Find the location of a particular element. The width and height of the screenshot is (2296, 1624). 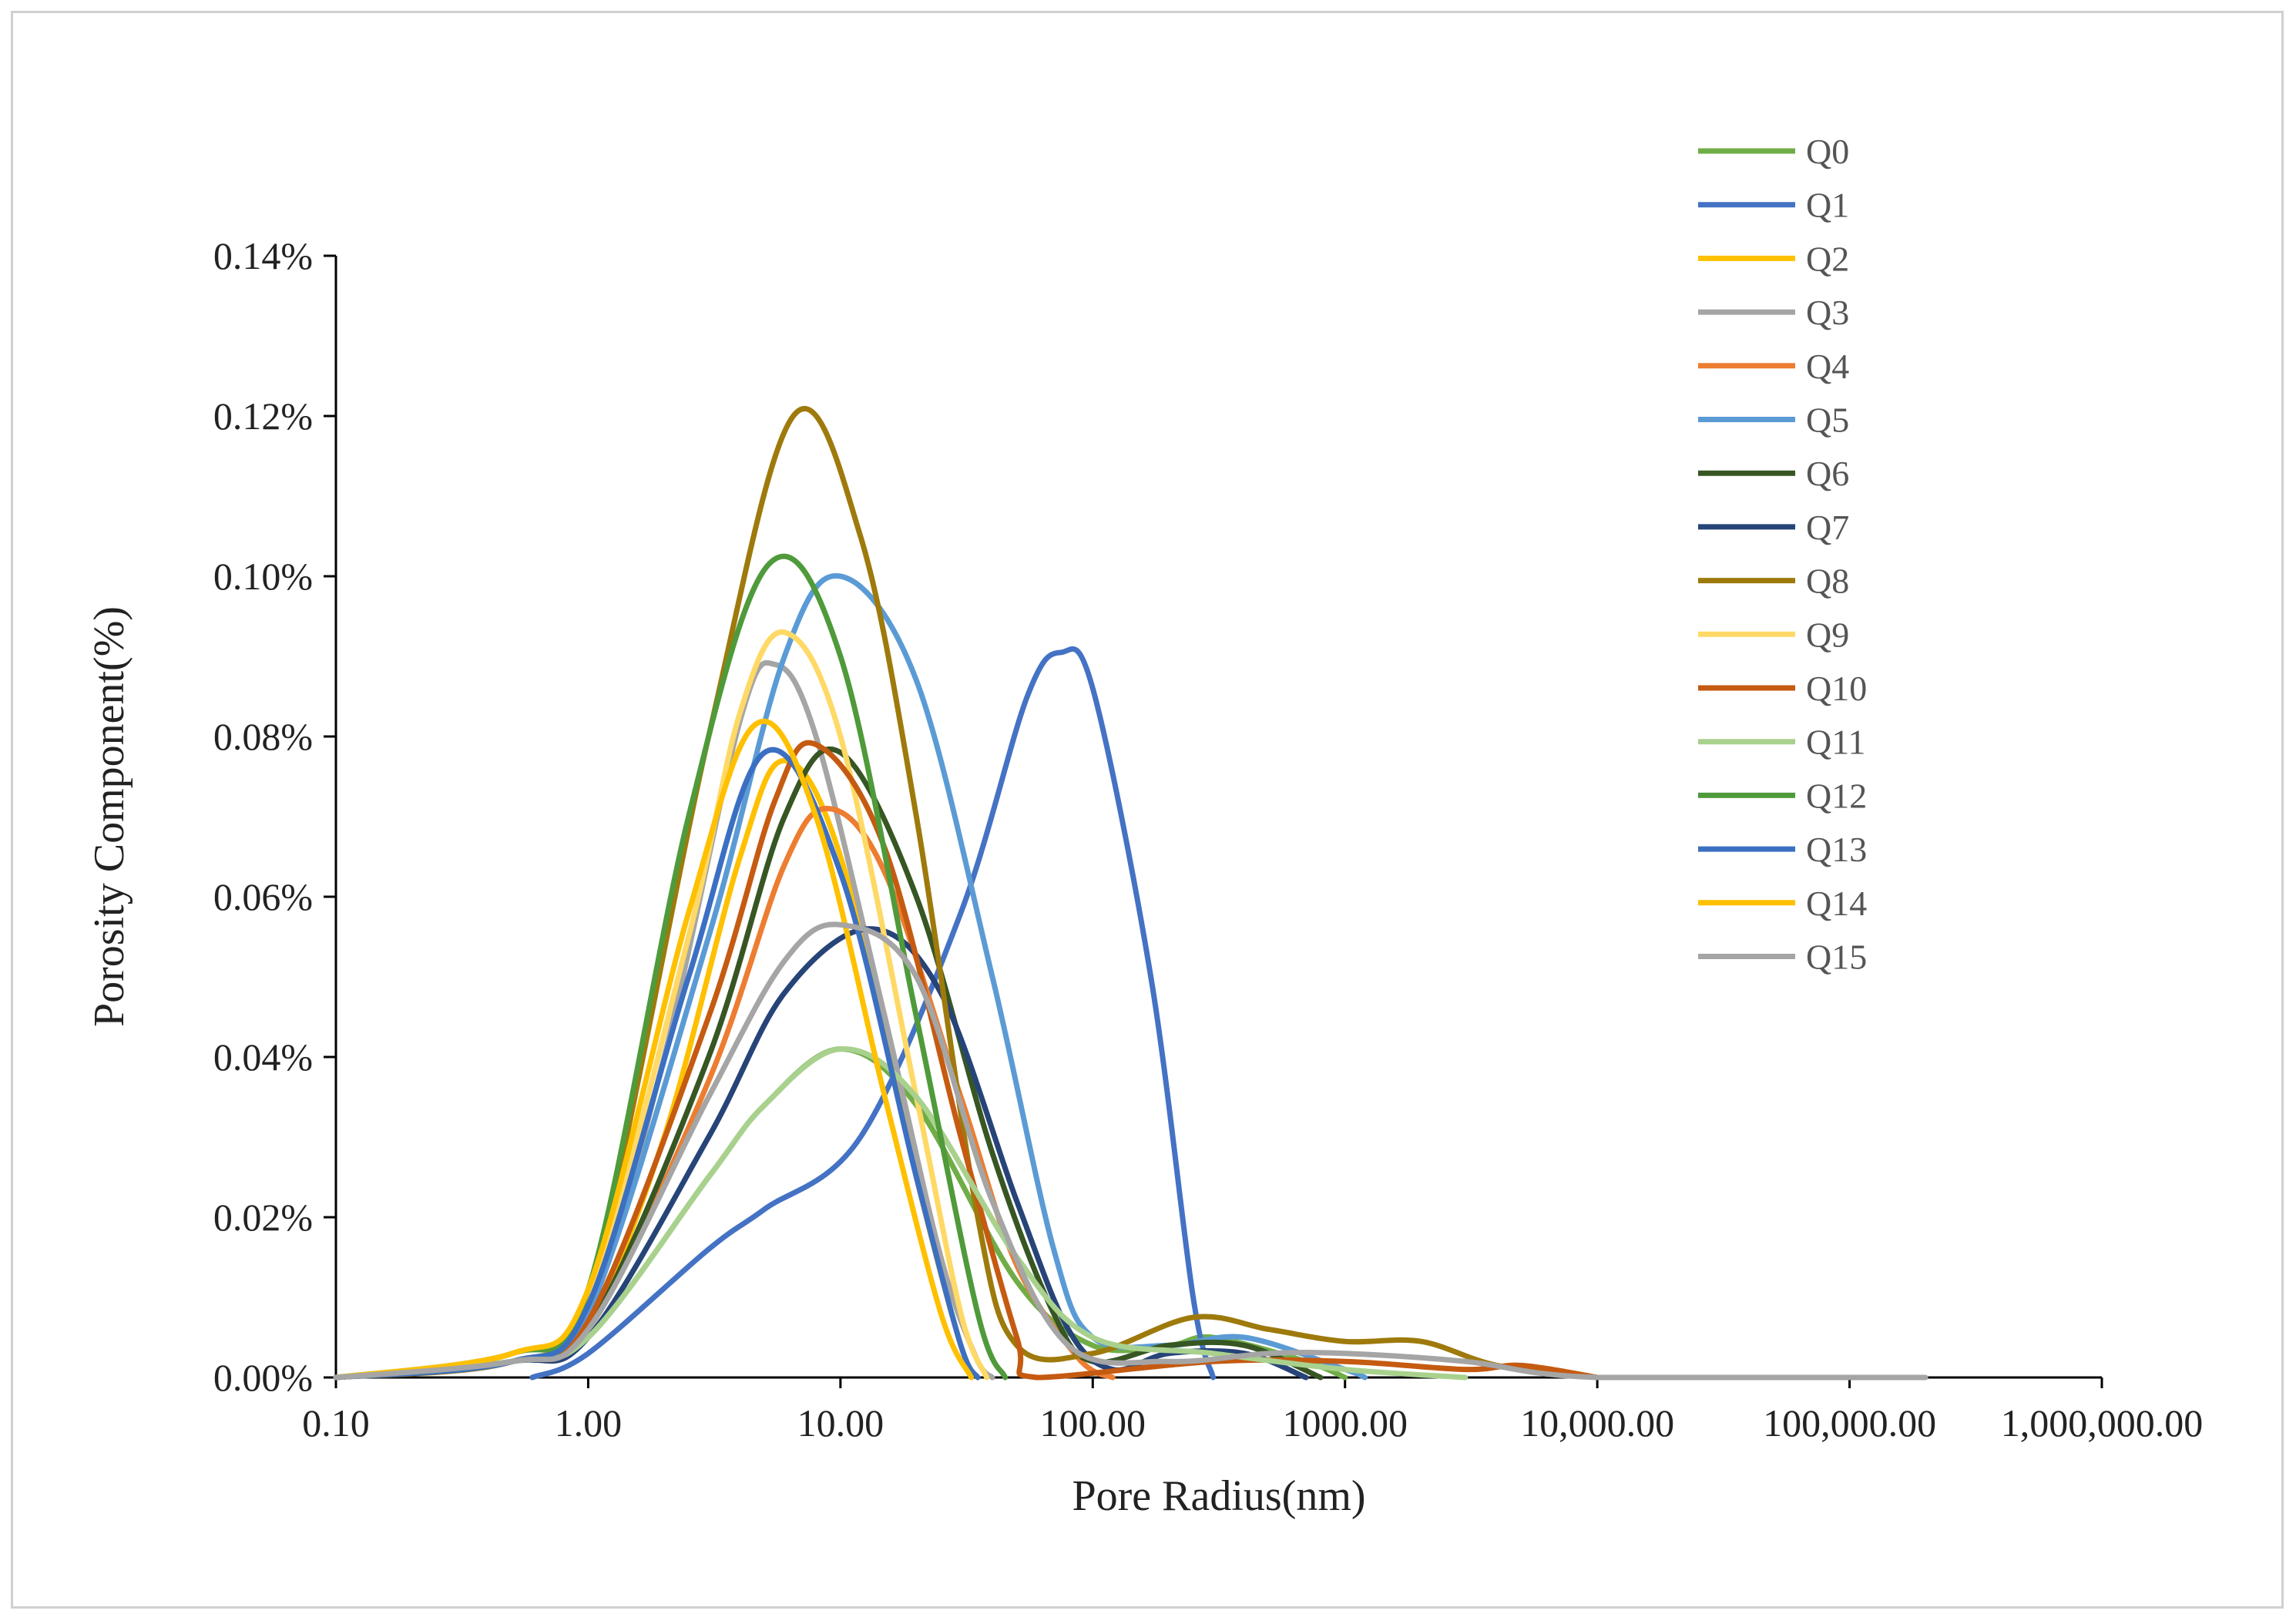

y-tick-label: 0.12% is located at coordinates (263, 416).